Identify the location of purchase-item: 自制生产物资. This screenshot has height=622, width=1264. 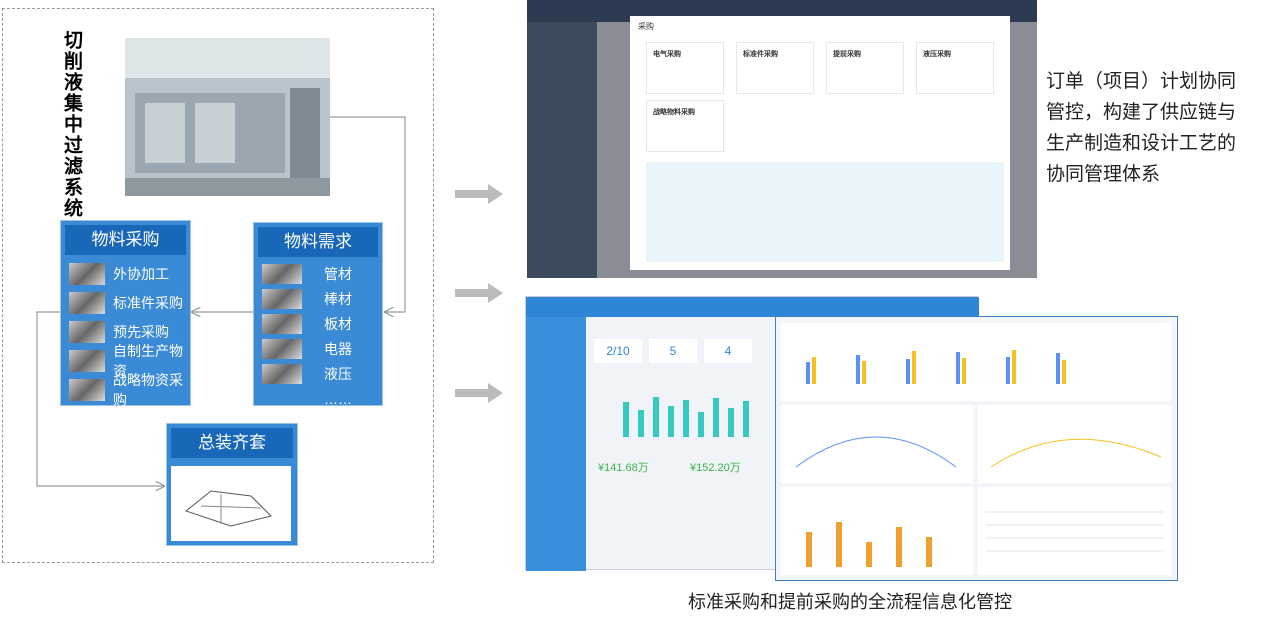
(125, 361).